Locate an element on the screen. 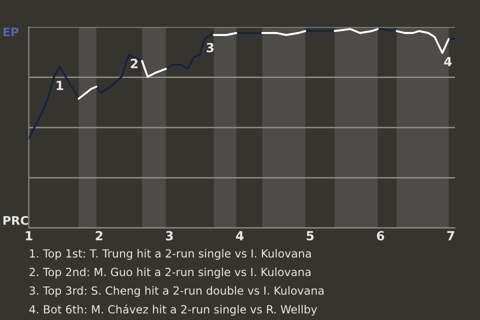  annotation: 3 is located at coordinates (210, 47).